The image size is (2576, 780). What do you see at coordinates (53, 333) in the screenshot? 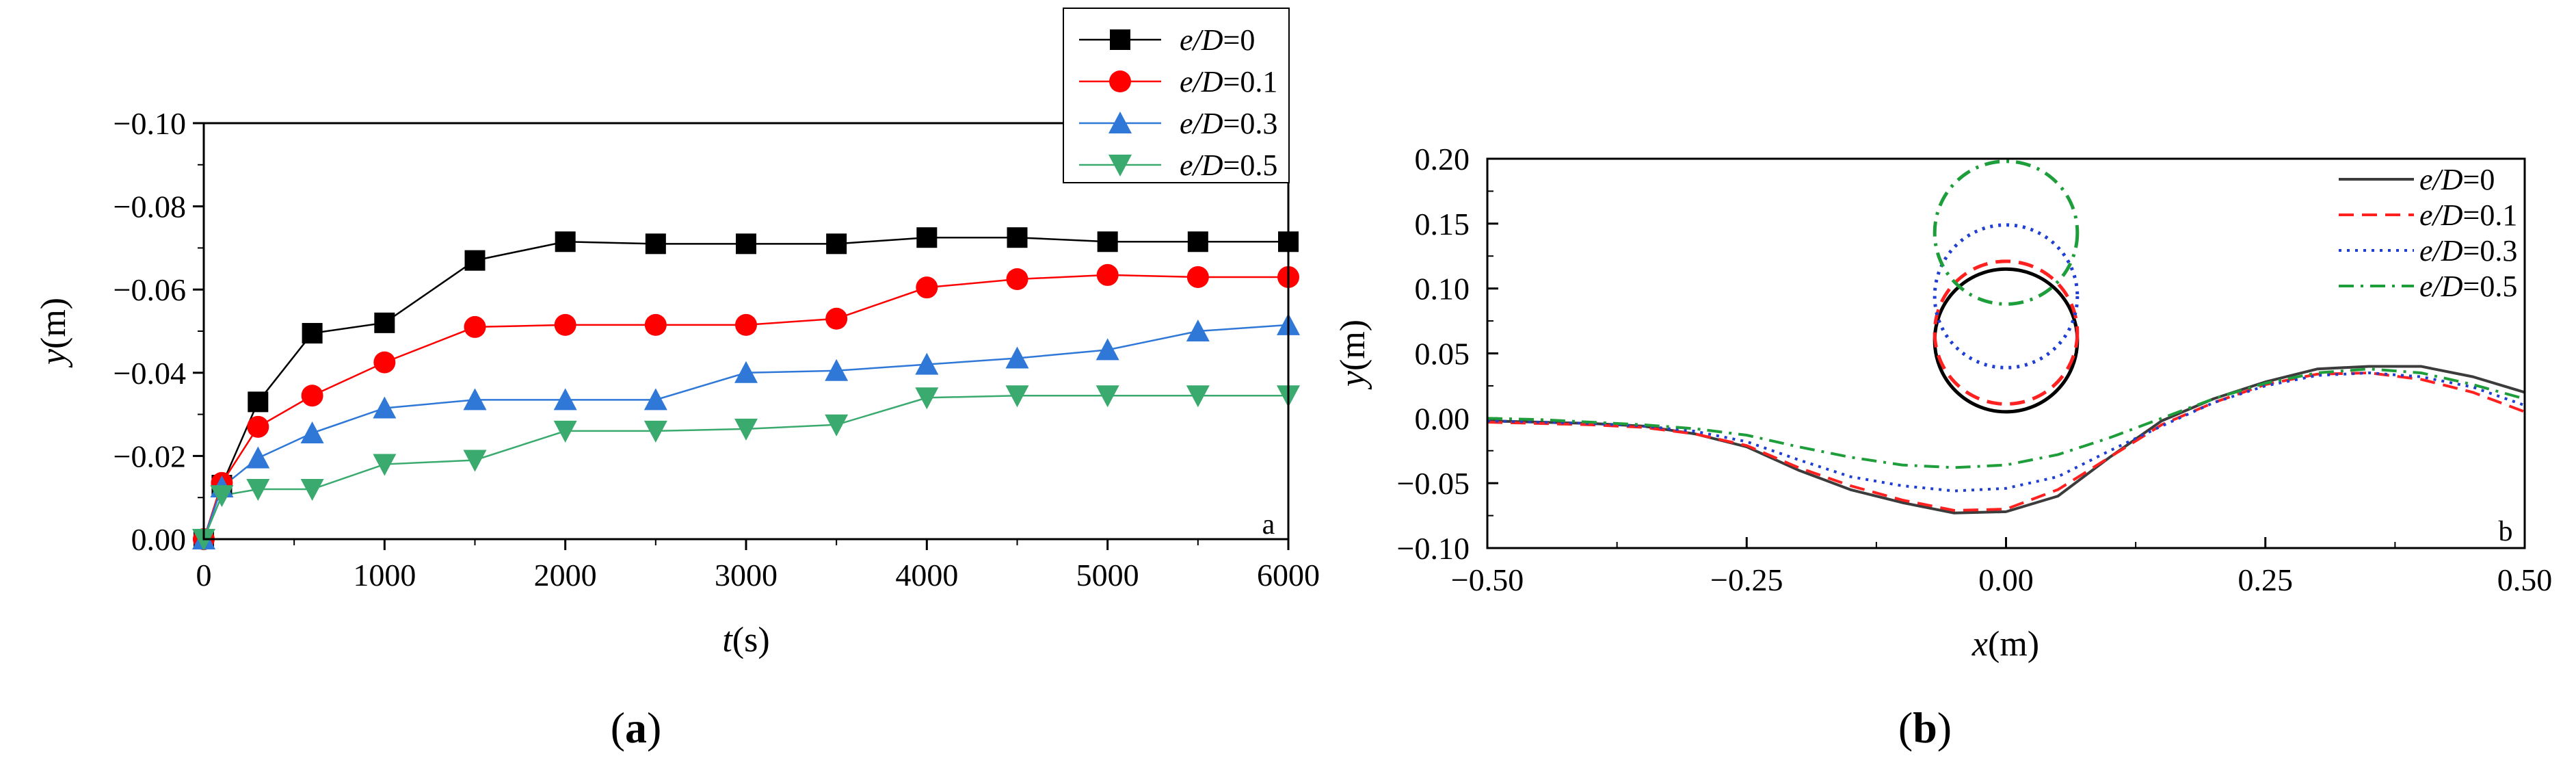
I see `panel-a-y-axis-title: y(m)` at bounding box center [53, 333].